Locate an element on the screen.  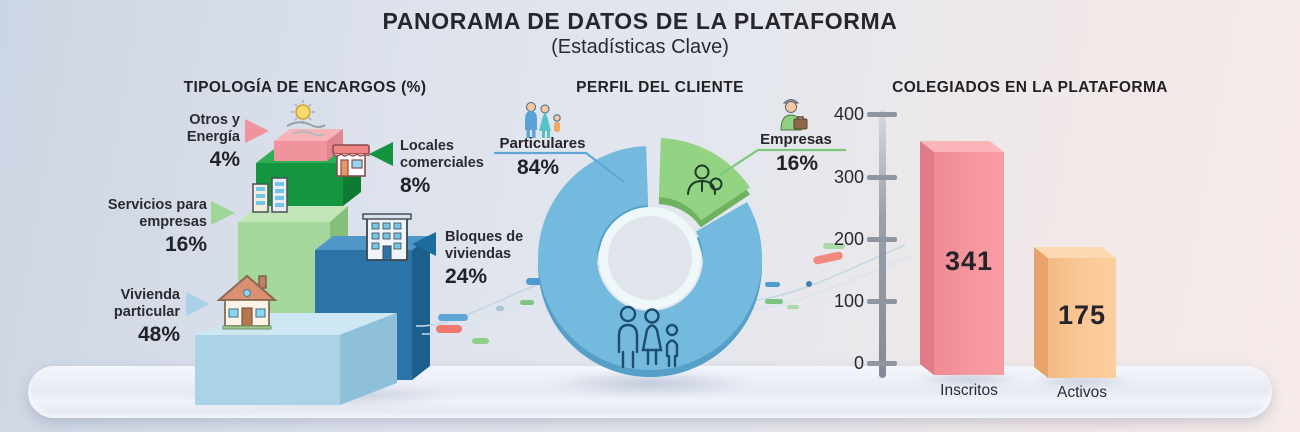
cliente-chart-title: PERFIL DEL CLIENTE is located at coordinates (660, 87).